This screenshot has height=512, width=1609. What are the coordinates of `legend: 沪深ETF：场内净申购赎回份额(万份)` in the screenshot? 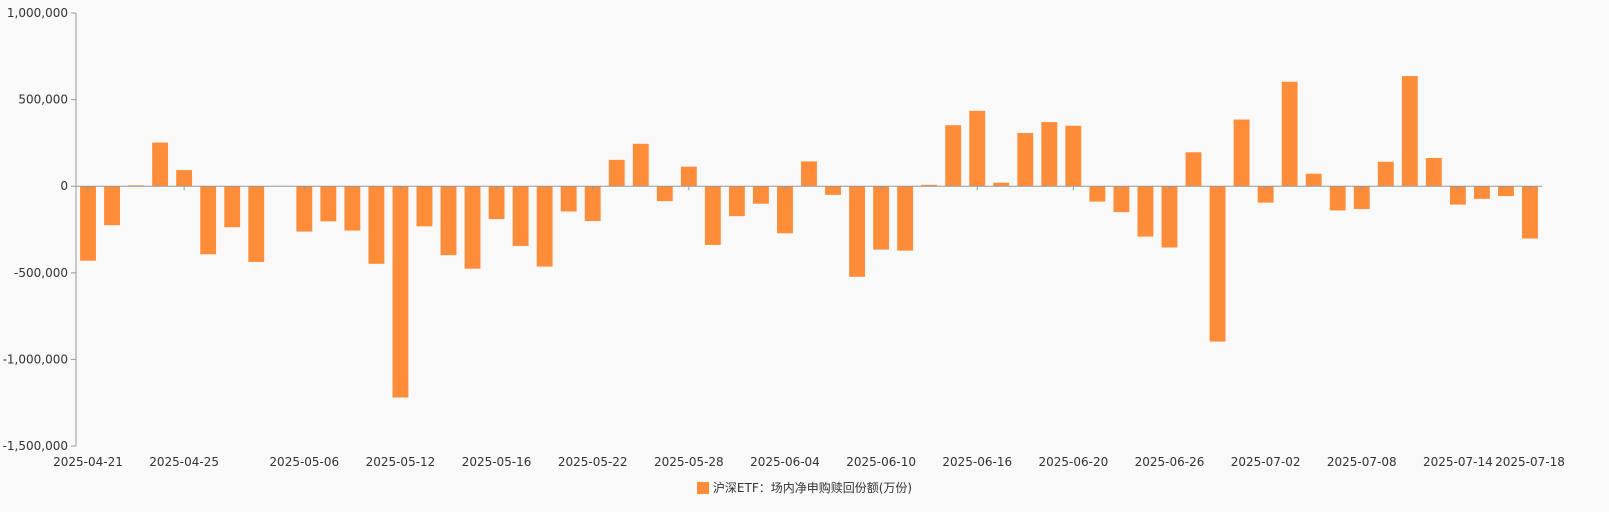 It's located at (804, 487).